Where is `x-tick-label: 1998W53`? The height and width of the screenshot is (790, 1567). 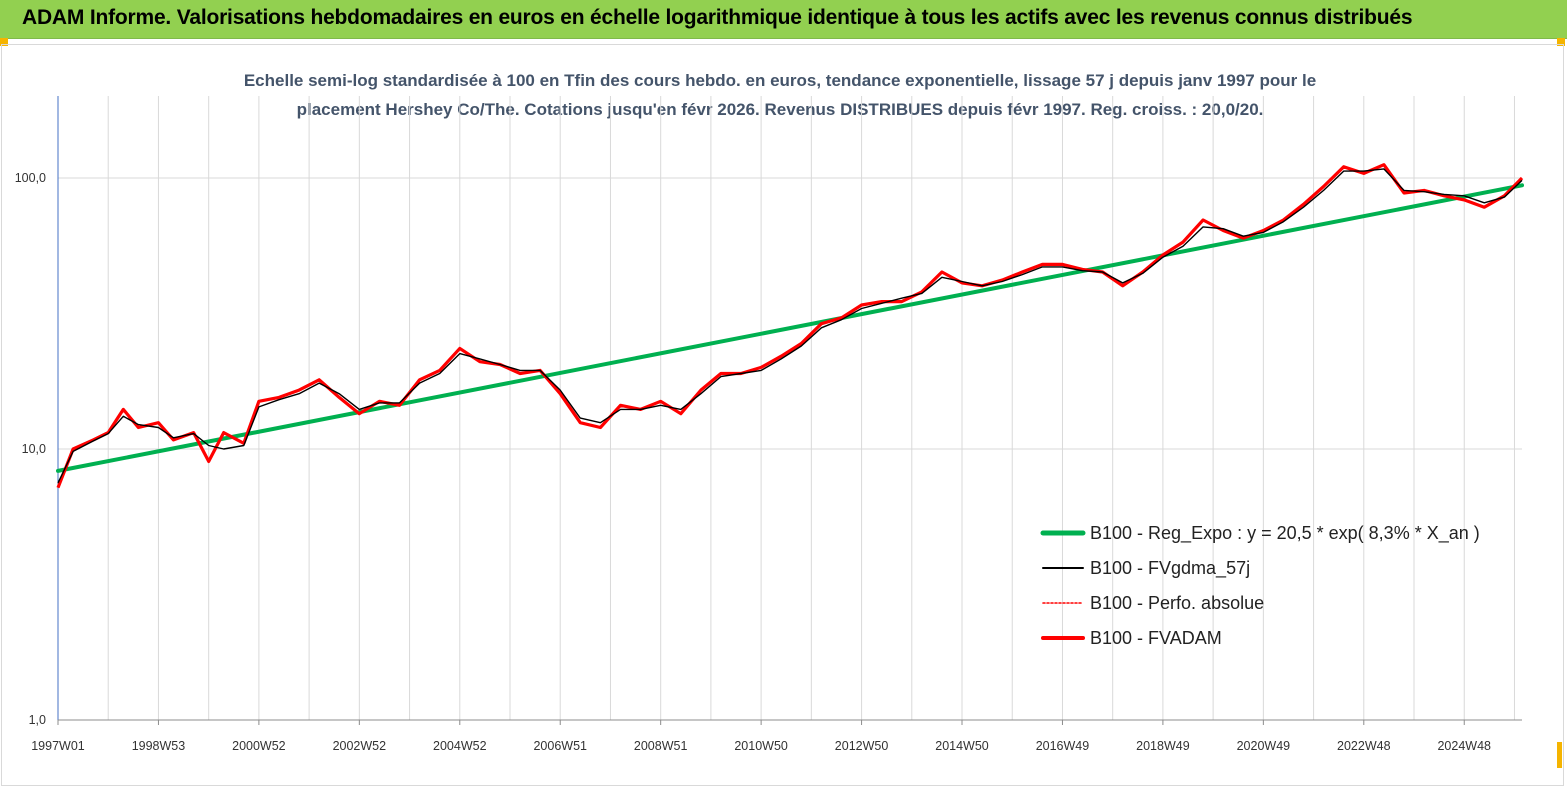
x-tick-label: 1998W53 is located at coordinates (159, 746).